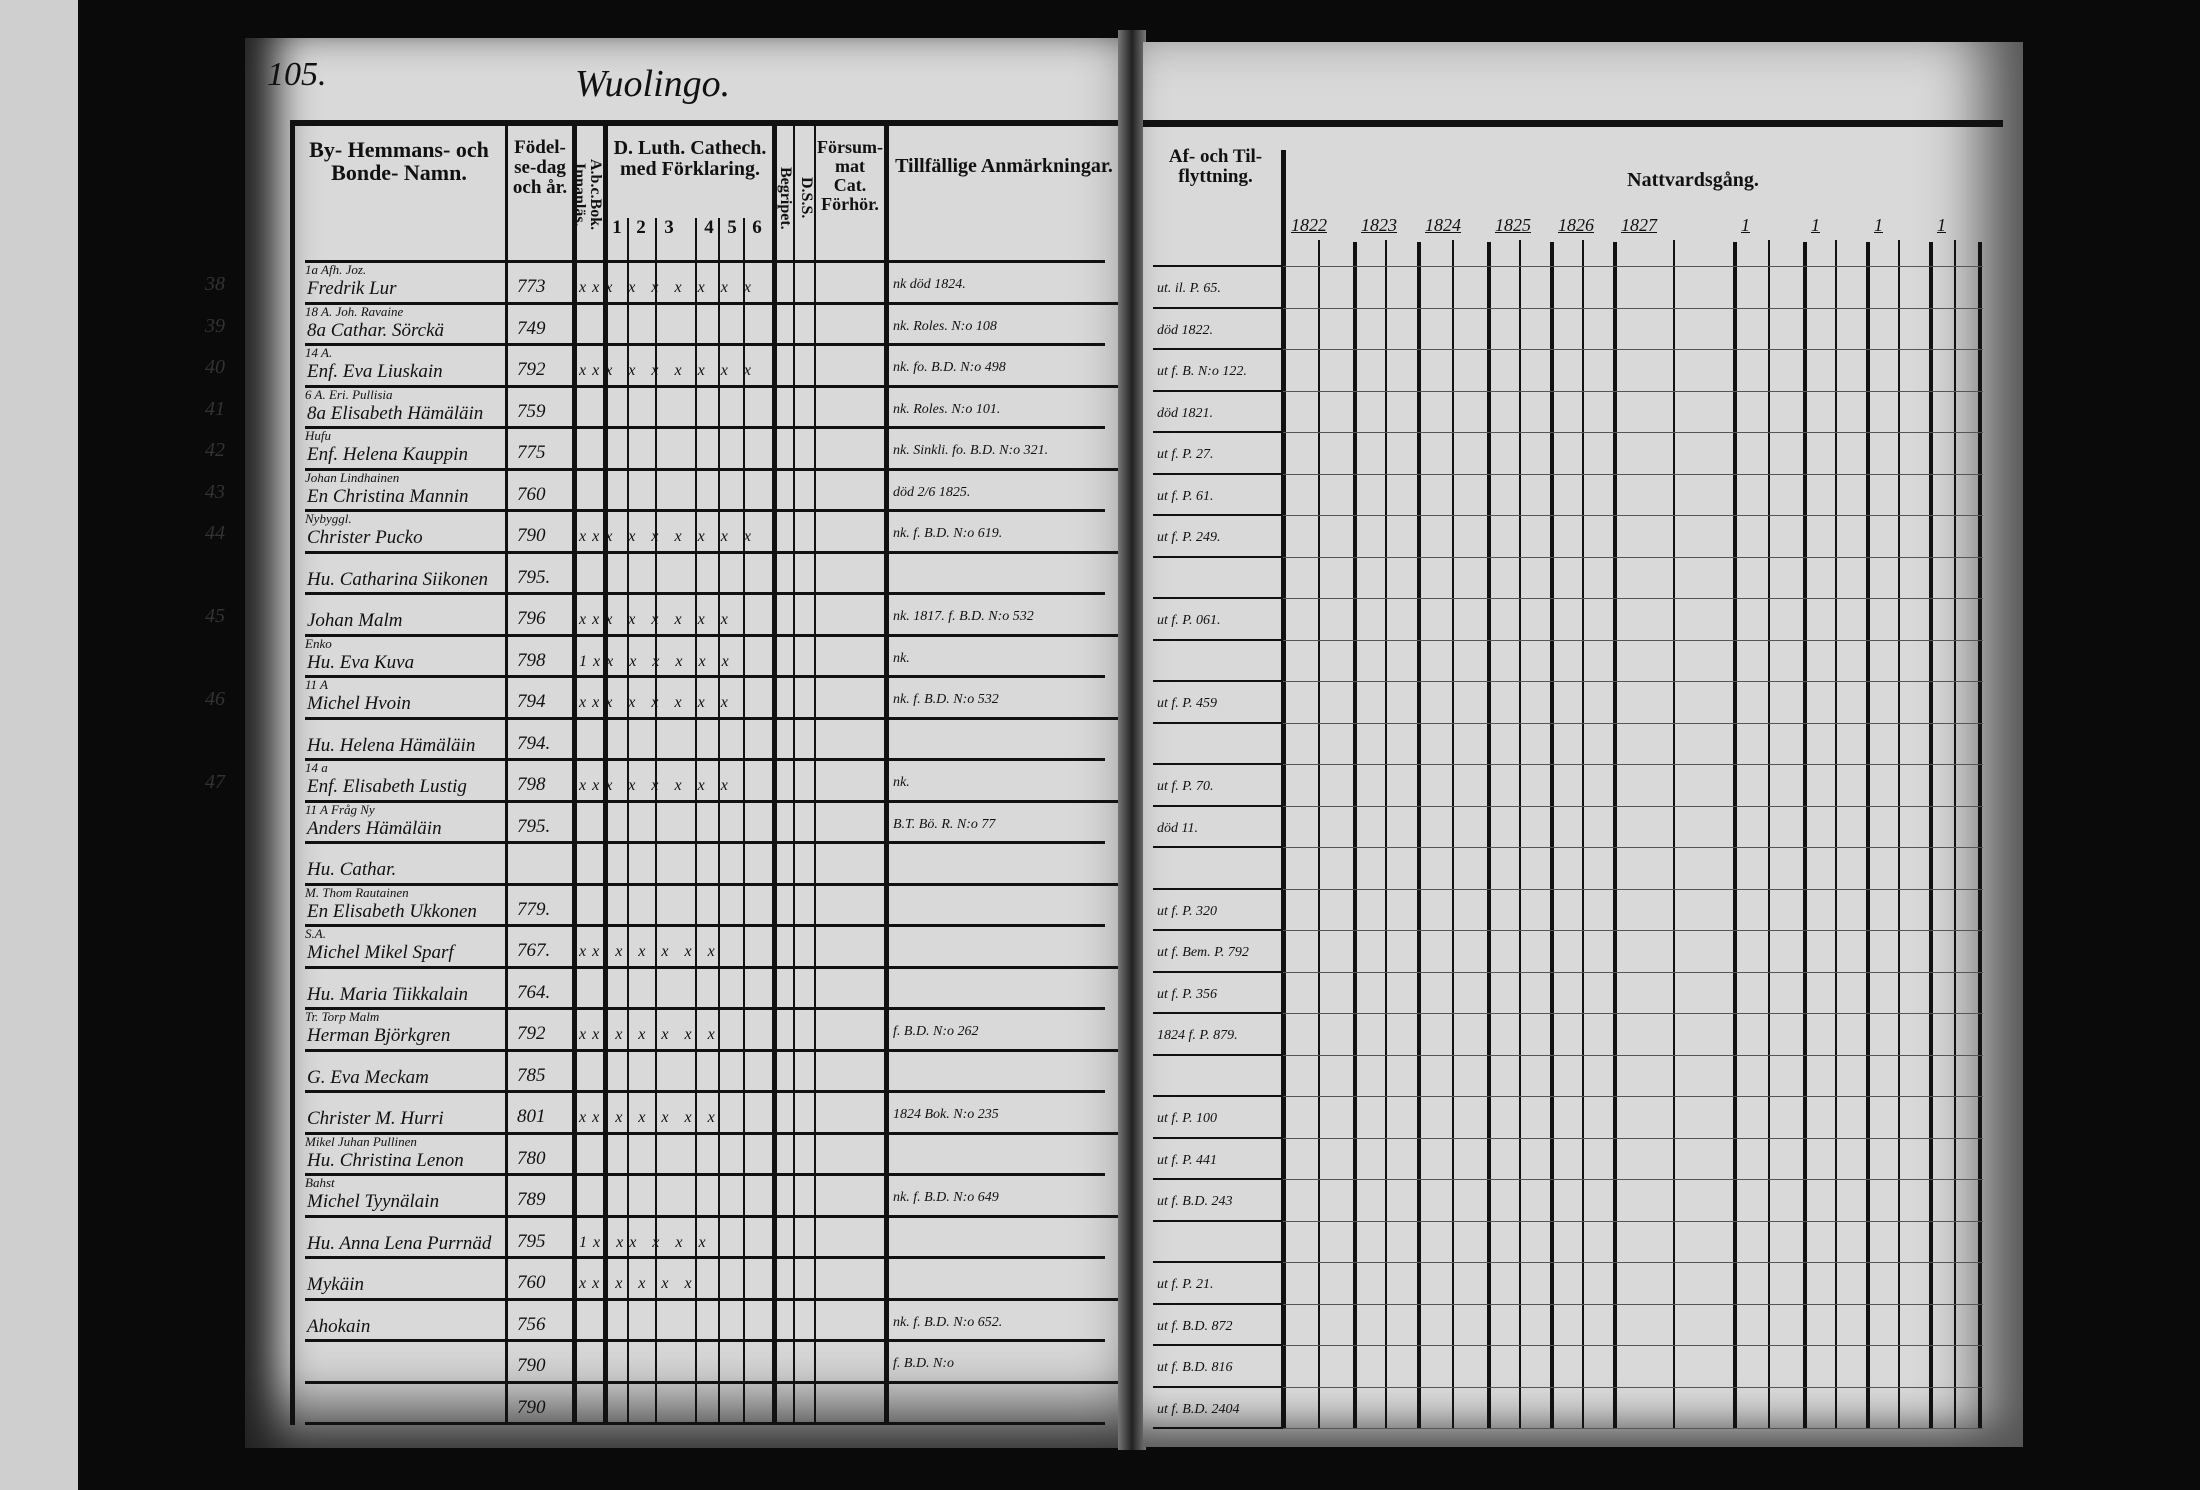 Image resolution: width=2200 pixels, height=1490 pixels. Describe the element at coordinates (352, 288) in the screenshot. I see `person-name: Fredrik Lur` at that location.